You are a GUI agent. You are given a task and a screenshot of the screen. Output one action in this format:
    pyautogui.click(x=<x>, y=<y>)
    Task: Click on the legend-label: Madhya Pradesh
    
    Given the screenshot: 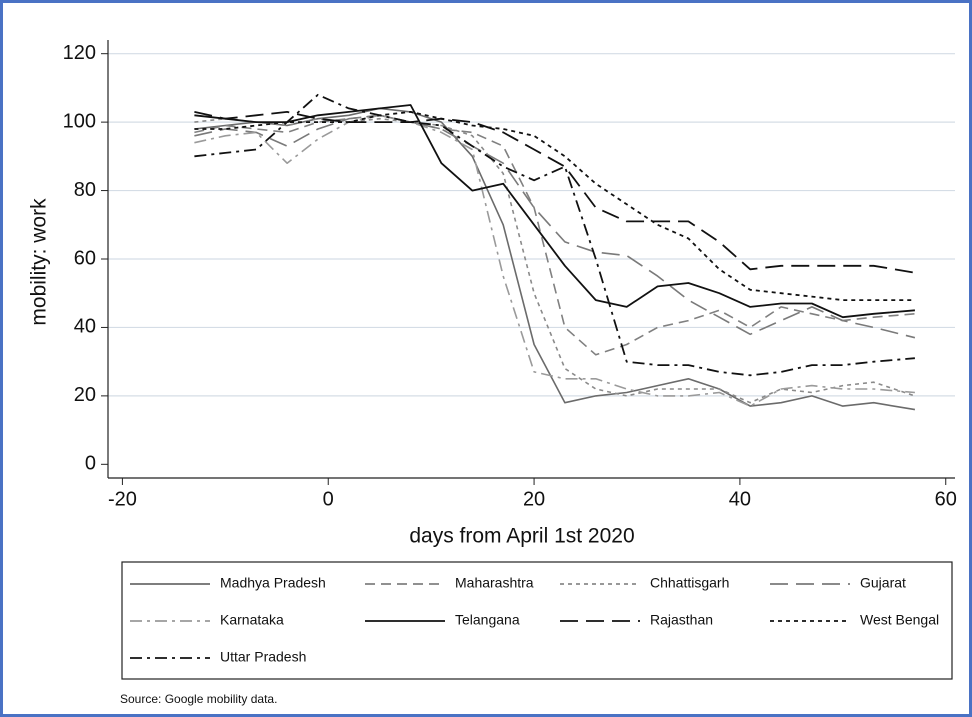 What is the action you would take?
    pyautogui.click(x=273, y=583)
    